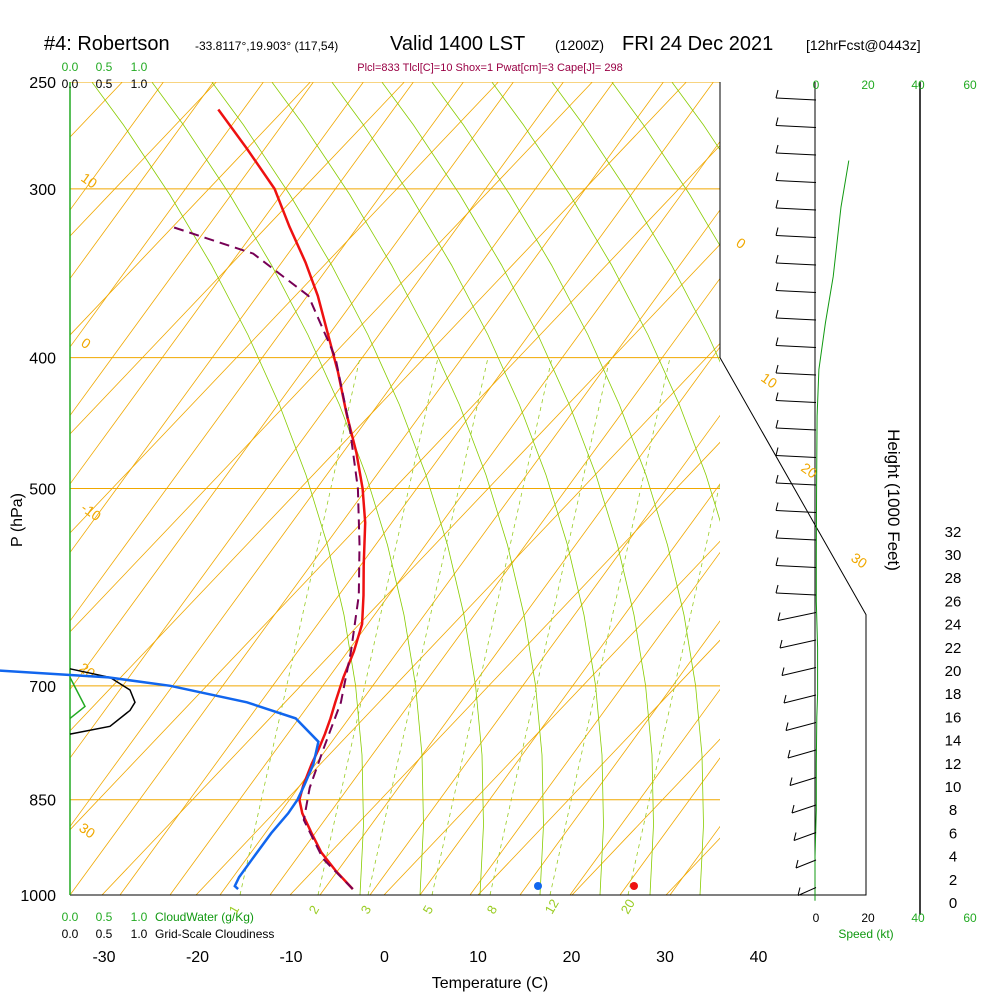 This screenshot has height=1000, width=1000. What do you see at coordinates (970, 85) in the screenshot?
I see `speed-tick-top: 60` at bounding box center [970, 85].